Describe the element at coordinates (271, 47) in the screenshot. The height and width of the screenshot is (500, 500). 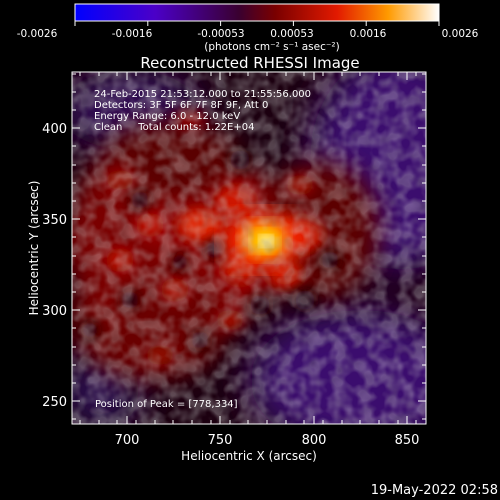
I see `colorbar-unit-label: (photons cm⁻² s⁻¹ asec⁻²)` at that location.